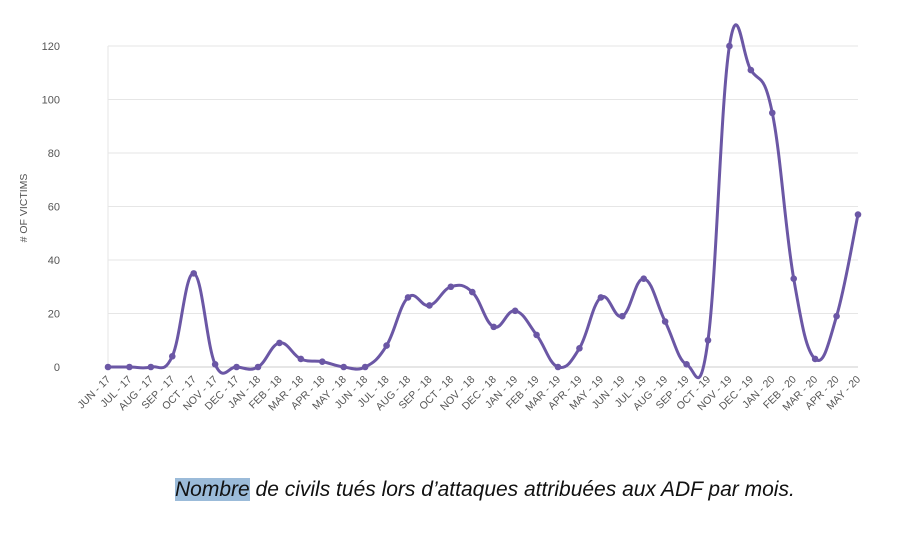 This screenshot has width=916, height=542. I want to click on y-axis-label: # OF VICTIMS, so click(24, 208).